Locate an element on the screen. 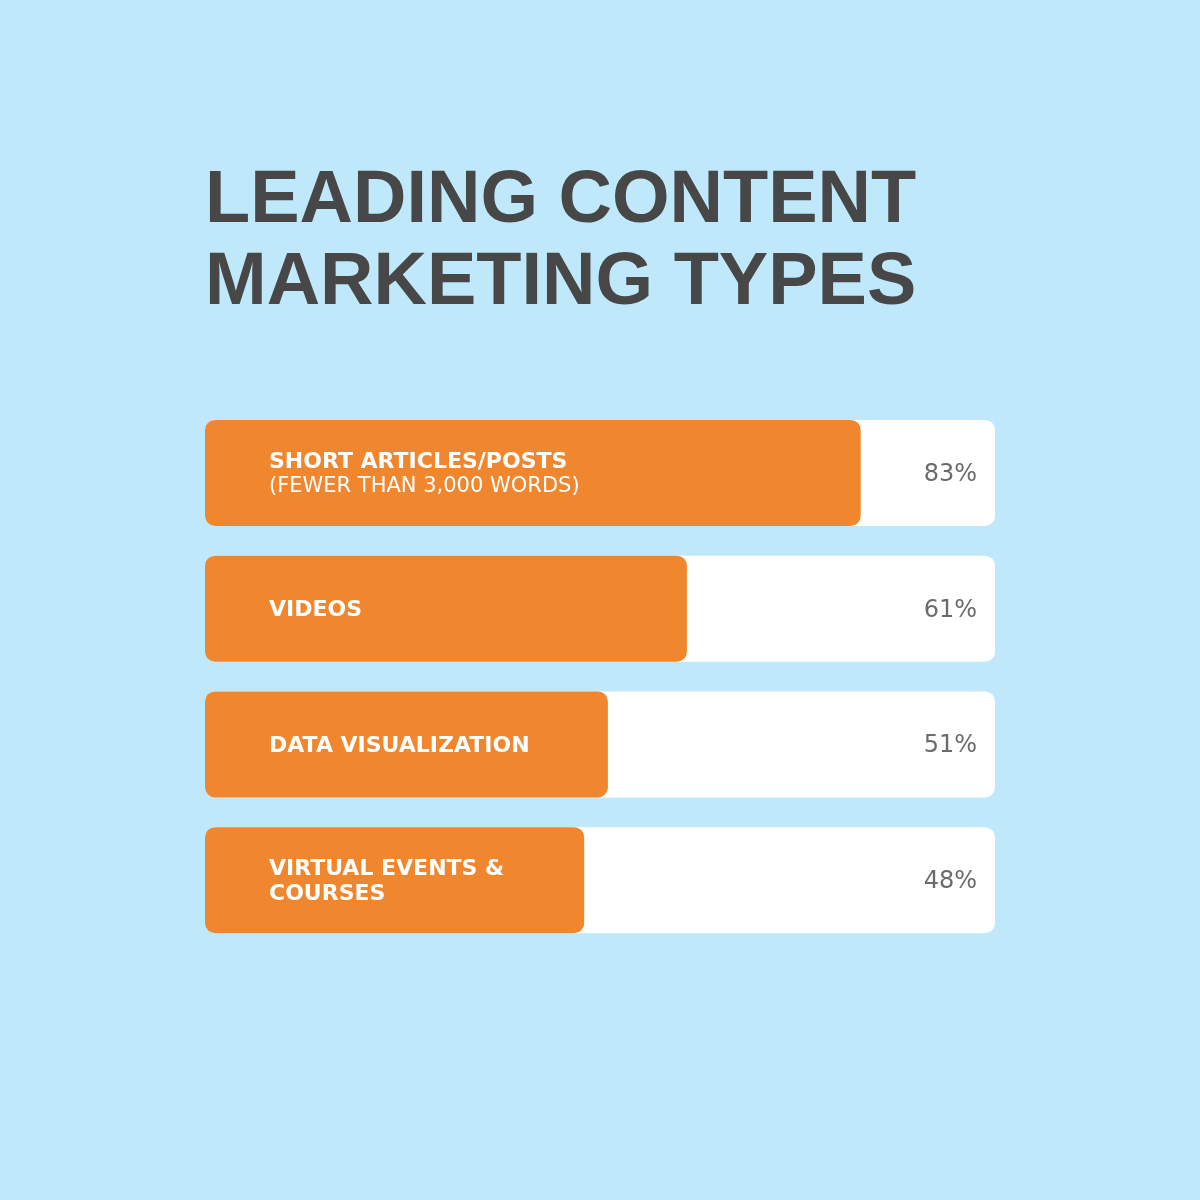  y-tick-label: VIRTUAL EVENTS & COURSES is located at coordinates (387, 880).